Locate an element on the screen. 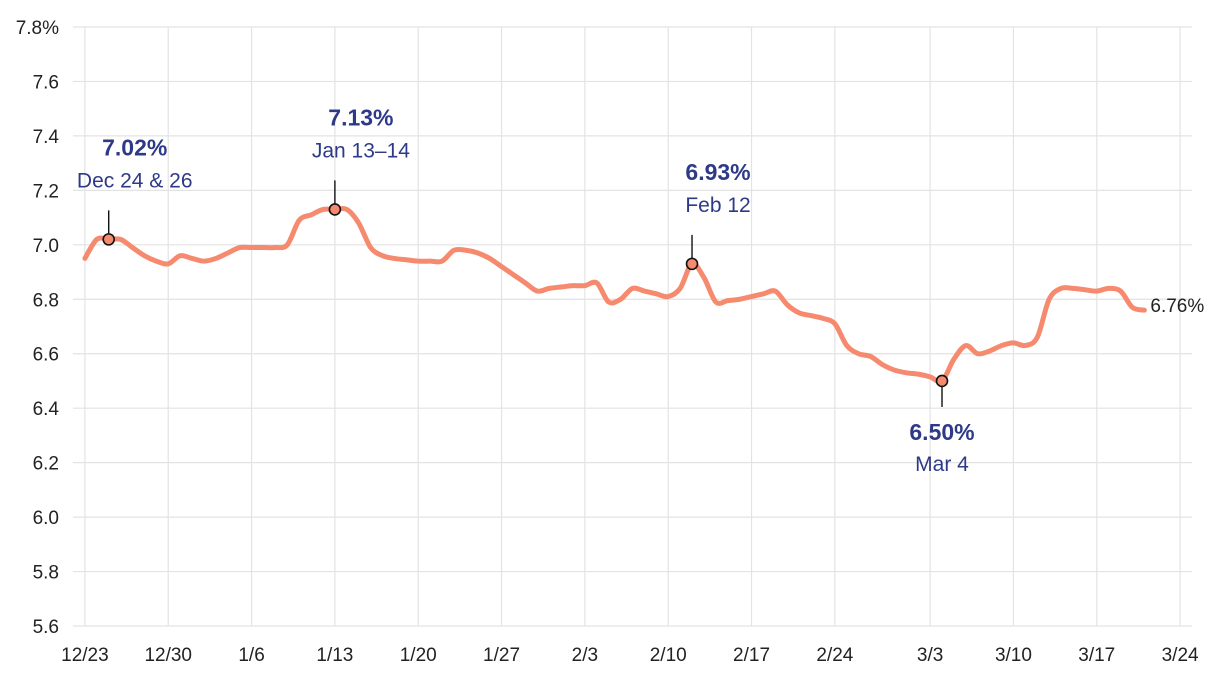 Image resolution: width=1220 pixels, height=678 pixels. y-tick-label: 7.0 is located at coordinates (46, 246).